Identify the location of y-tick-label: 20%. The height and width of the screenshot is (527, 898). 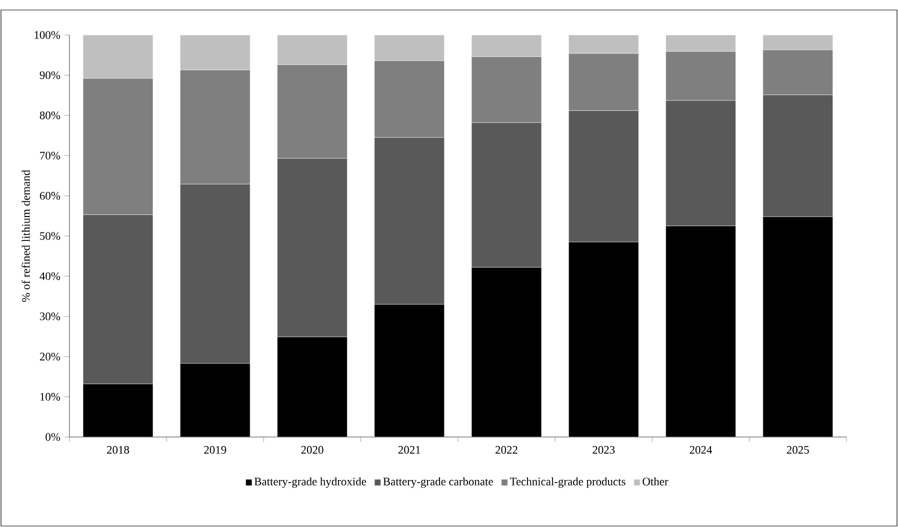
(50, 356).